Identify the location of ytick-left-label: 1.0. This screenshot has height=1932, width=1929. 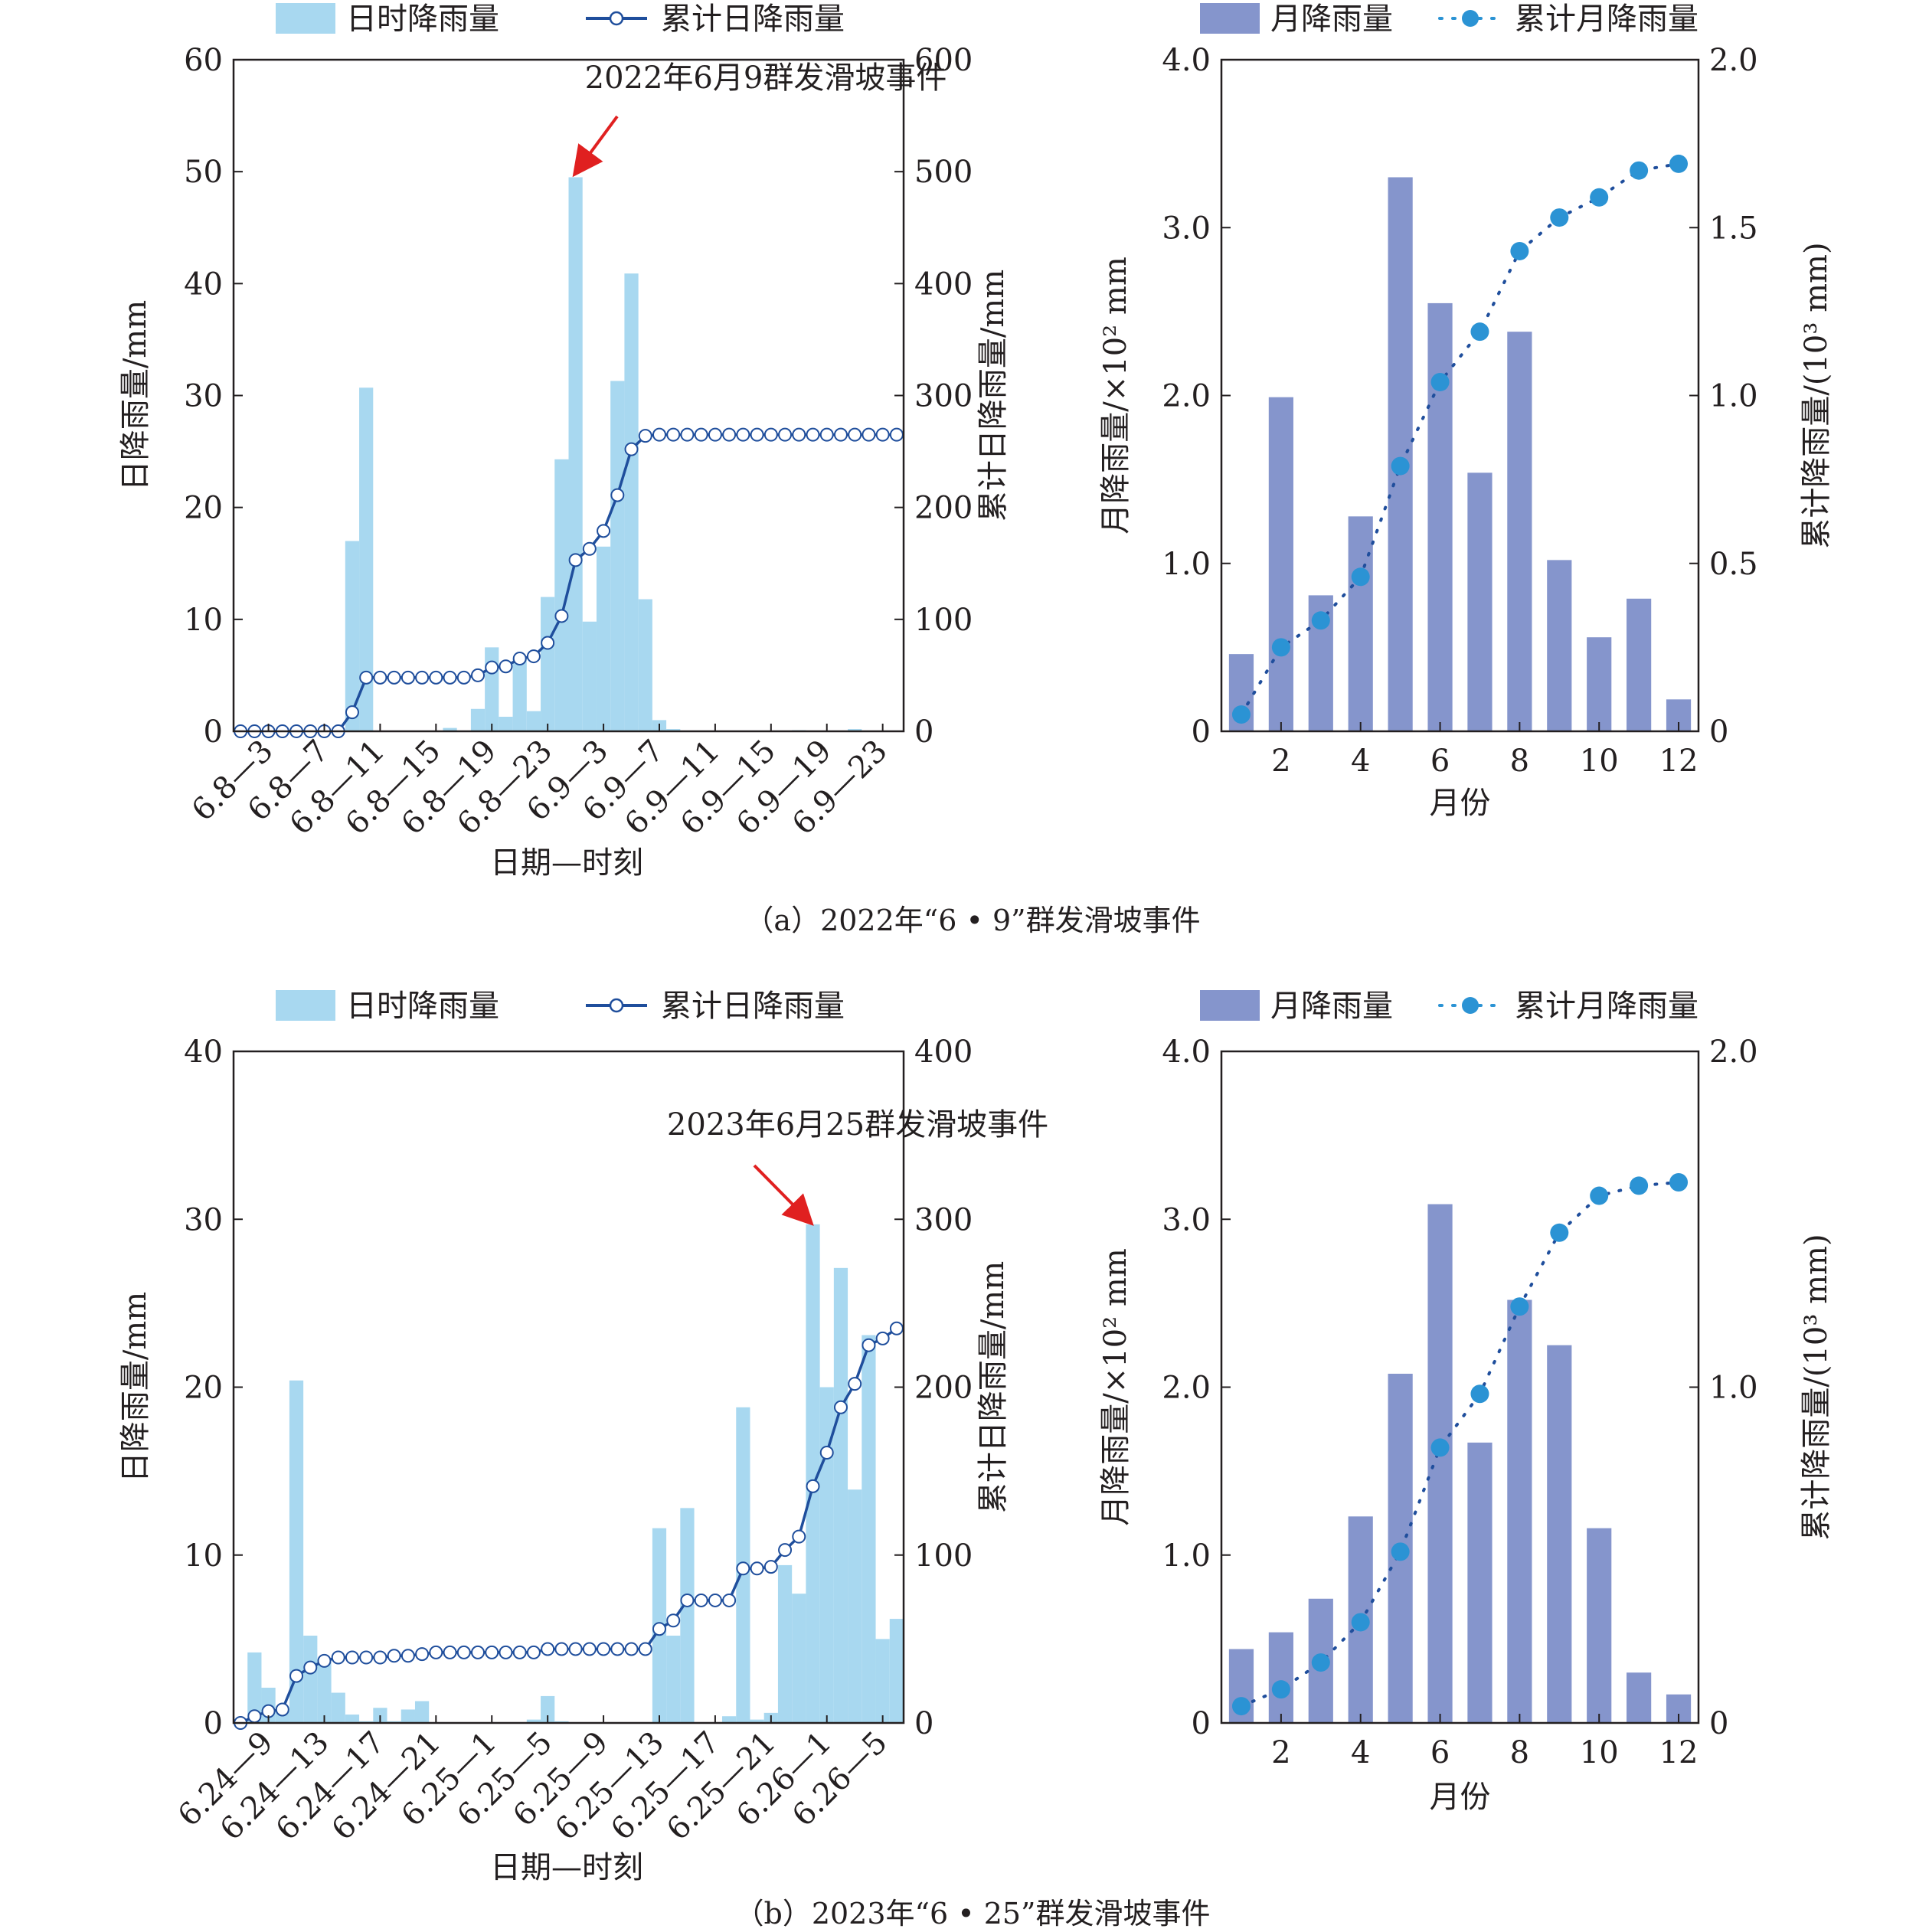
(1186, 1556).